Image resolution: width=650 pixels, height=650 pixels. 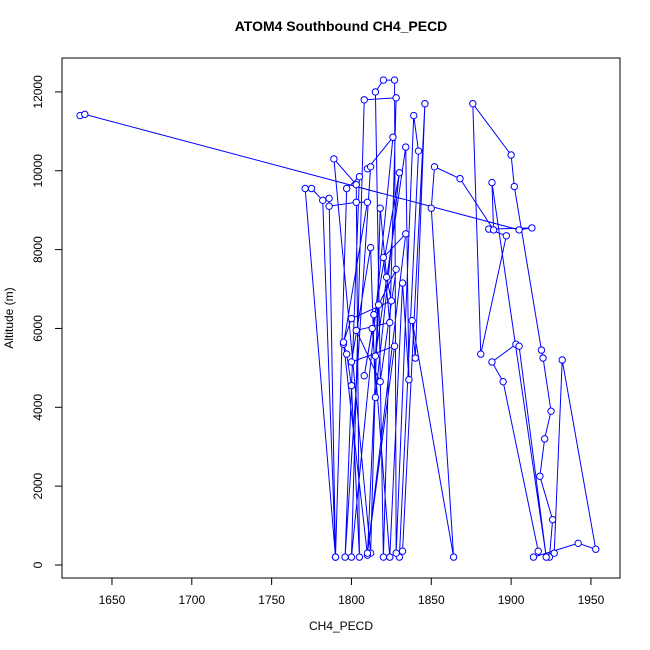 I want to click on x-tick-label: 1750, so click(x=271, y=600).